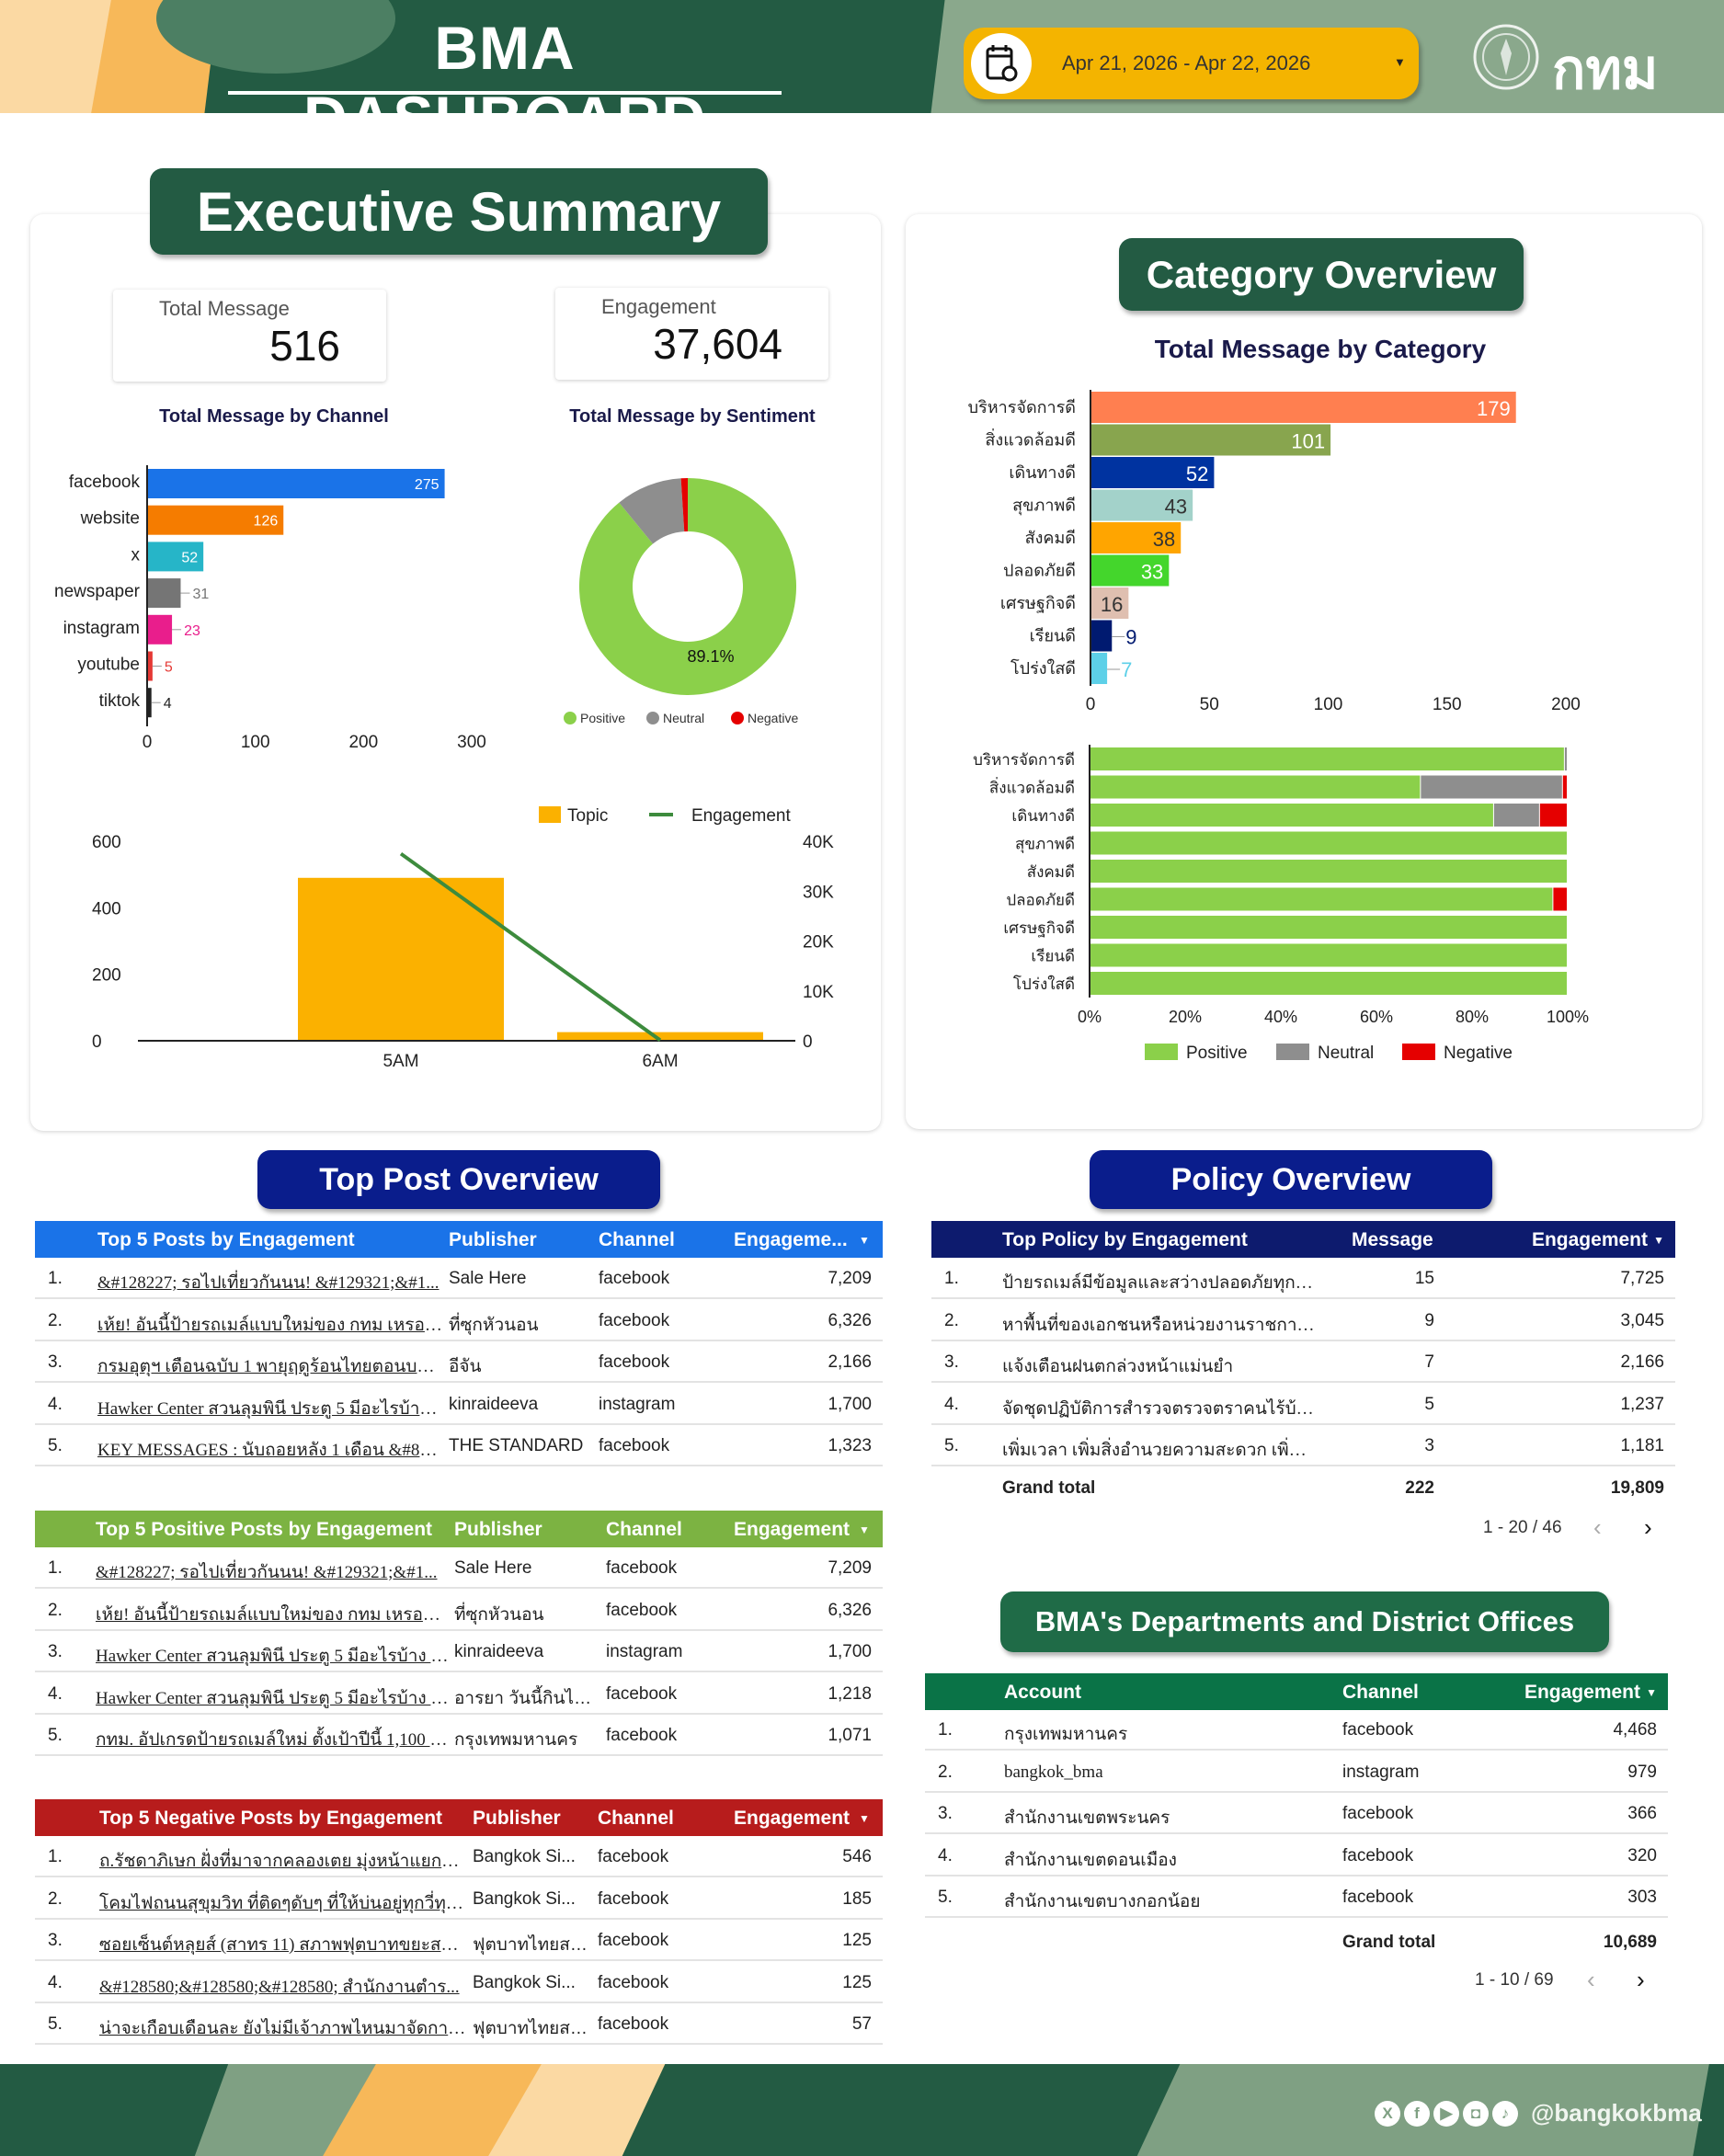  Describe the element at coordinates (1291, 1179) in the screenshot. I see `policy-overview-badge: Policy Overview` at that location.